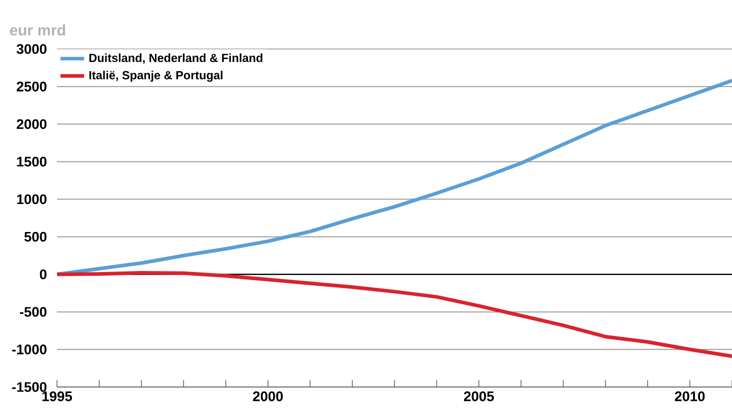  What do you see at coordinates (155, 76) in the screenshot?
I see `legend-label: Italië, Spanje & Portugal` at bounding box center [155, 76].